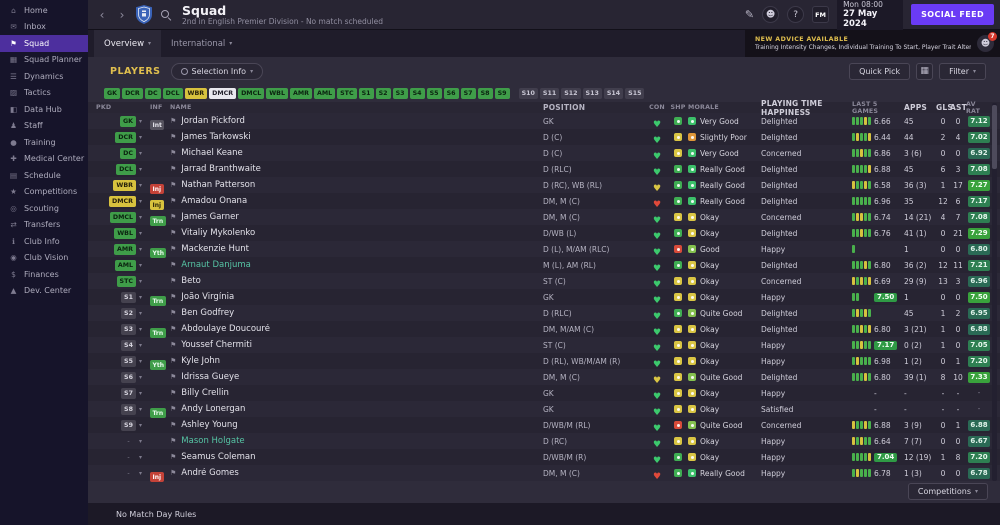 Image resolution: width=1000 pixels, height=525 pixels. Describe the element at coordinates (749, 14) in the screenshot. I see `edit-icon: ✎` at that location.